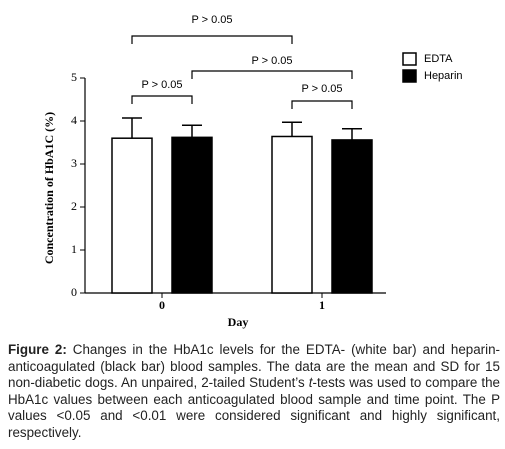 This screenshot has height=449, width=505. What do you see at coordinates (322, 305) in the screenshot?
I see `x-tick-label: 1` at bounding box center [322, 305].